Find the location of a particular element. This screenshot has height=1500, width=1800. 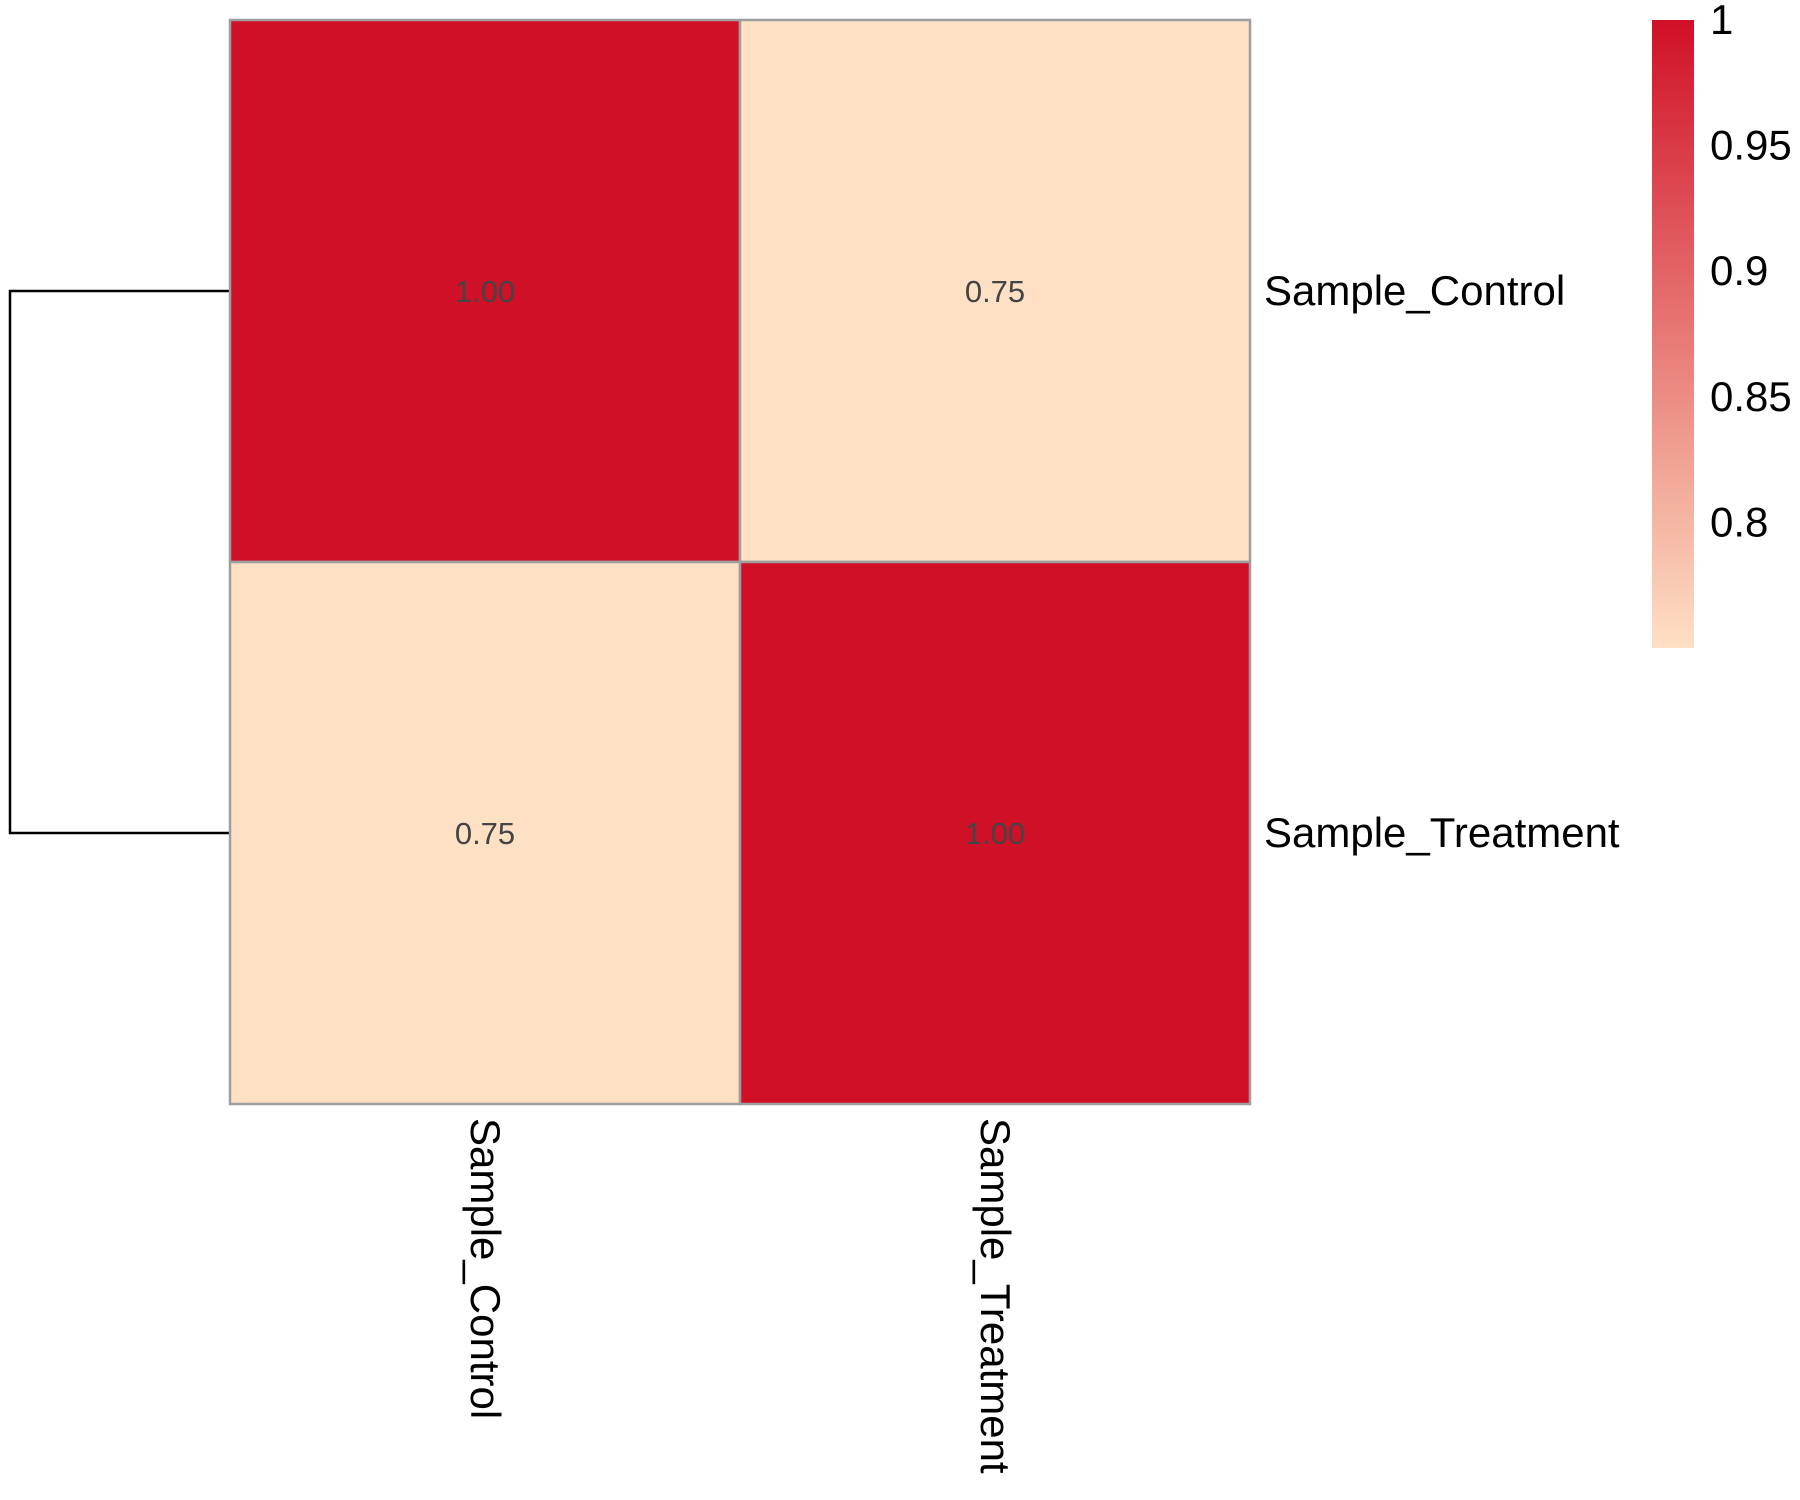

cell-value-label-0-0: 1.00 is located at coordinates (485, 291).